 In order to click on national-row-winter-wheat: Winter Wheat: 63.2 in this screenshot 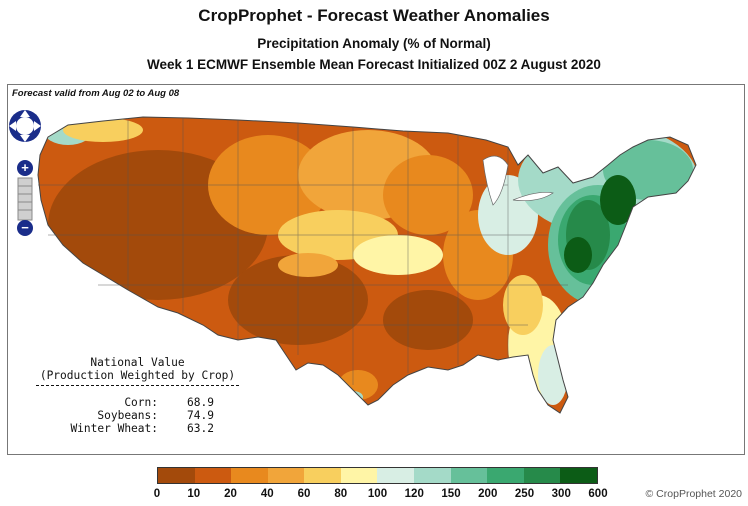, I will do `click(137, 428)`.